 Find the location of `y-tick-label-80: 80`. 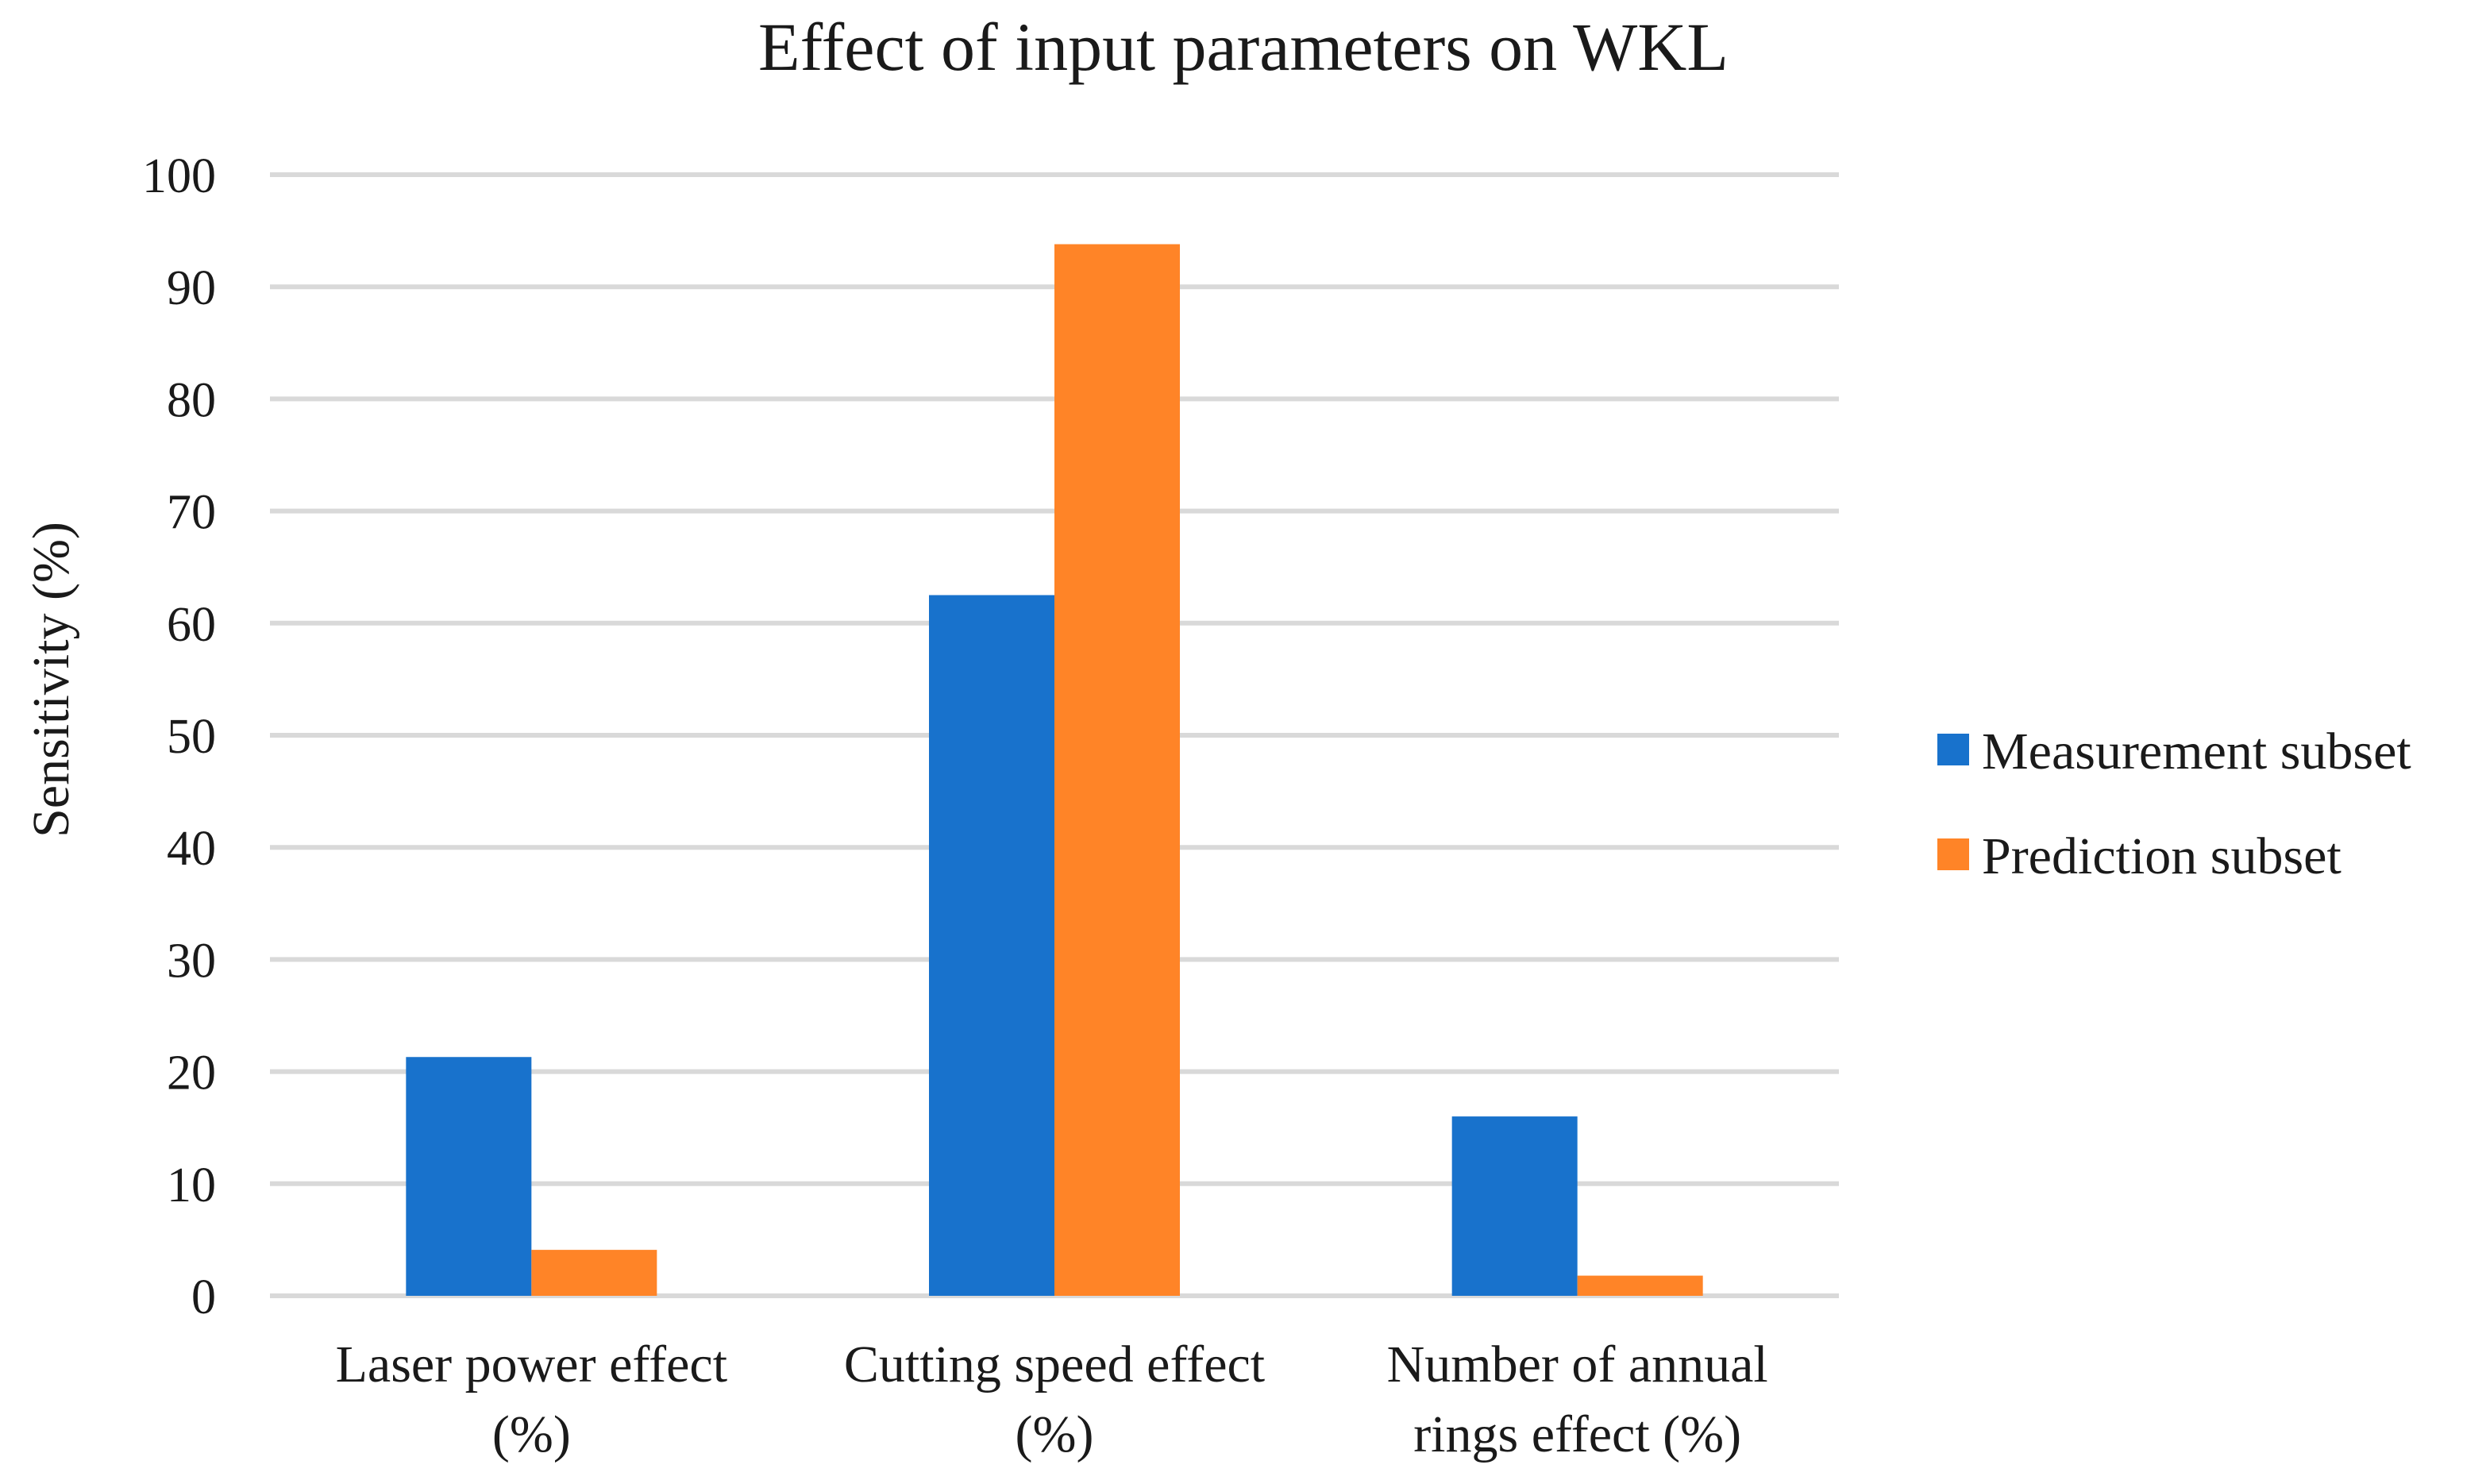

y-tick-label-80: 80 is located at coordinates (191, 400).